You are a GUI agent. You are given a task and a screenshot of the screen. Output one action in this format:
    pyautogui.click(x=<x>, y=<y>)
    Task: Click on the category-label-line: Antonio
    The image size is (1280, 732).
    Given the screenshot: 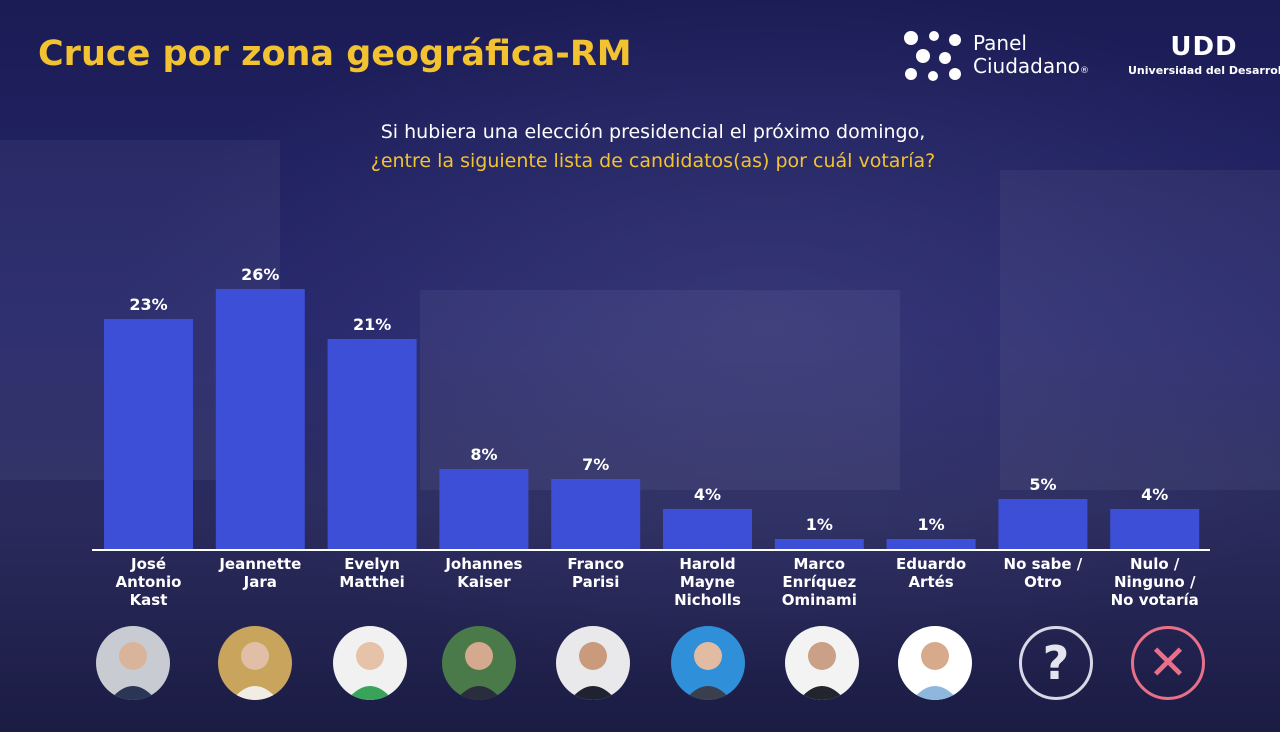 What is the action you would take?
    pyautogui.click(x=149, y=582)
    